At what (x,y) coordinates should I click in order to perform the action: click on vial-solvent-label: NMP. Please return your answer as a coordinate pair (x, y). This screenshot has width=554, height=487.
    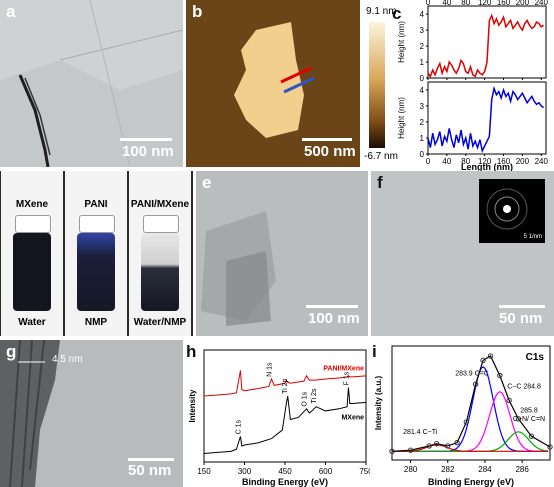
    Looking at the image, I should click on (96, 322).